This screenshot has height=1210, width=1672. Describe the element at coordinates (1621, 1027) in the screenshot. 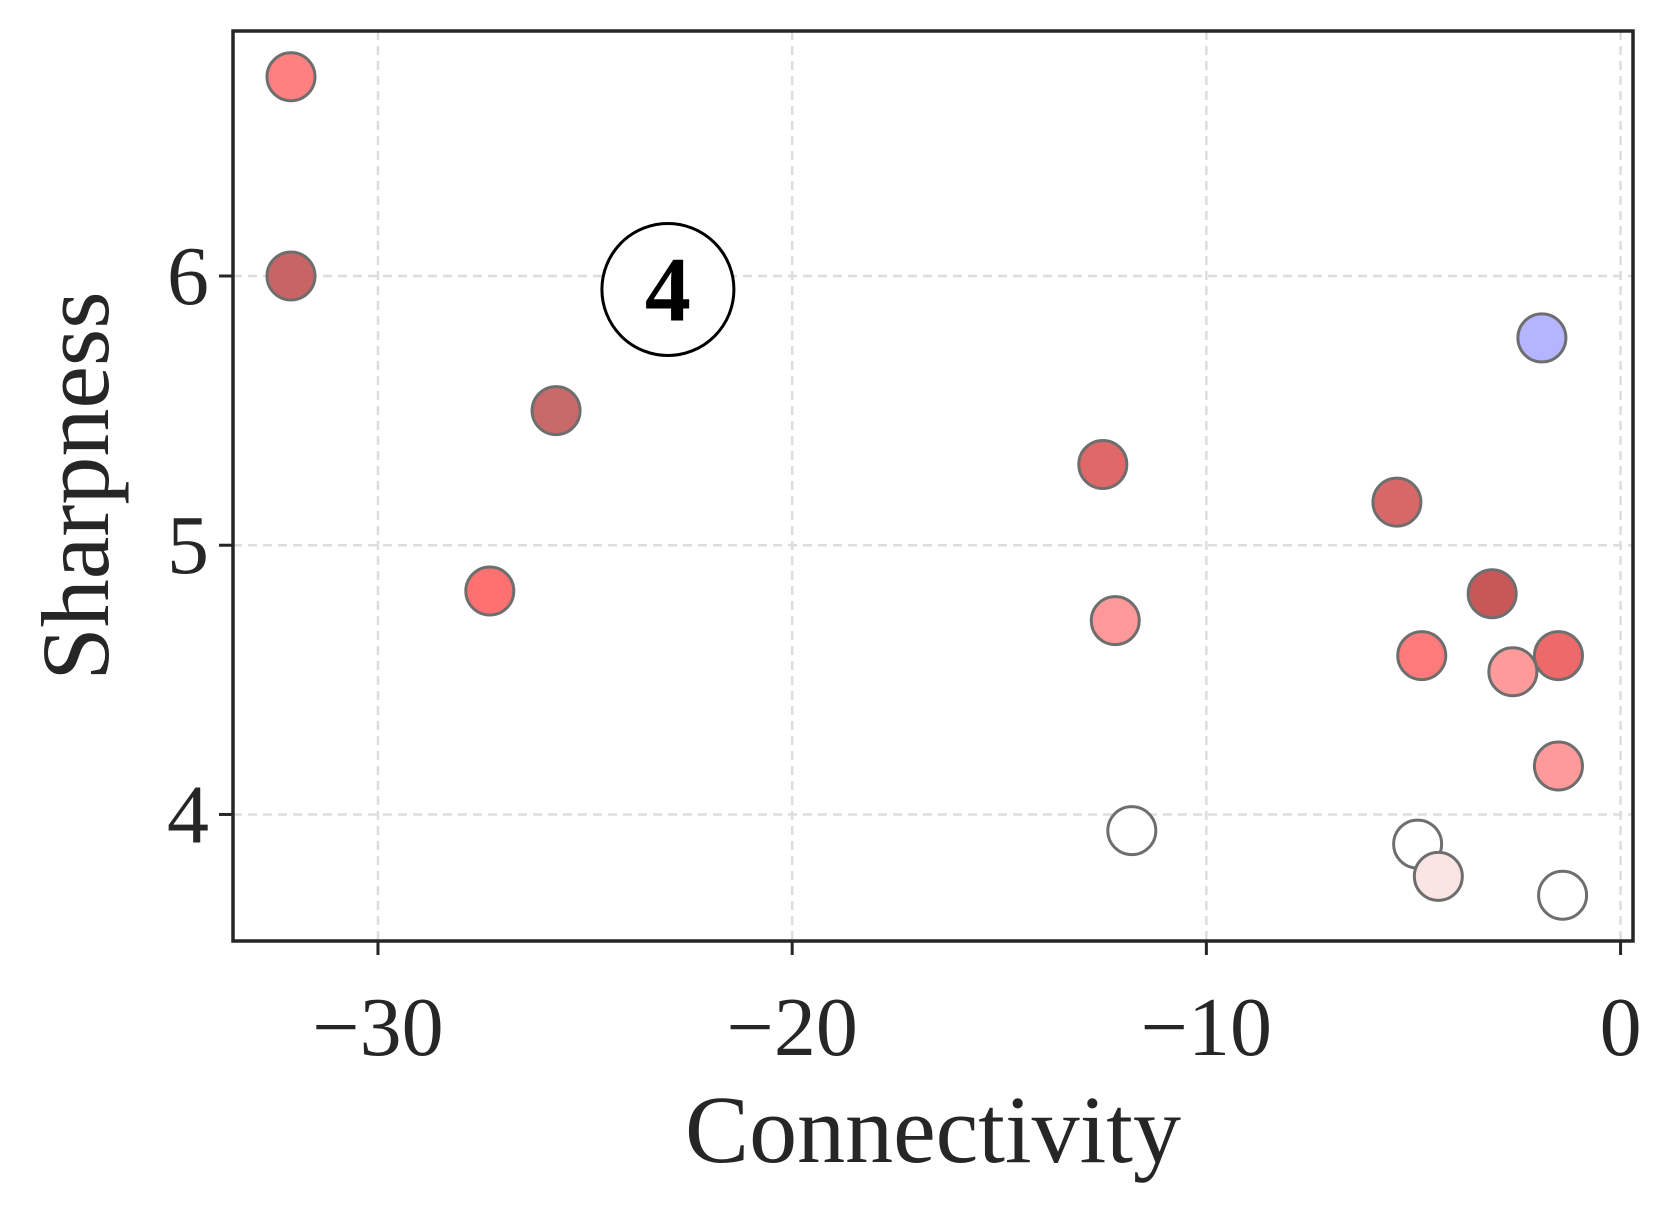

I see `x-tick-label: 0` at that location.